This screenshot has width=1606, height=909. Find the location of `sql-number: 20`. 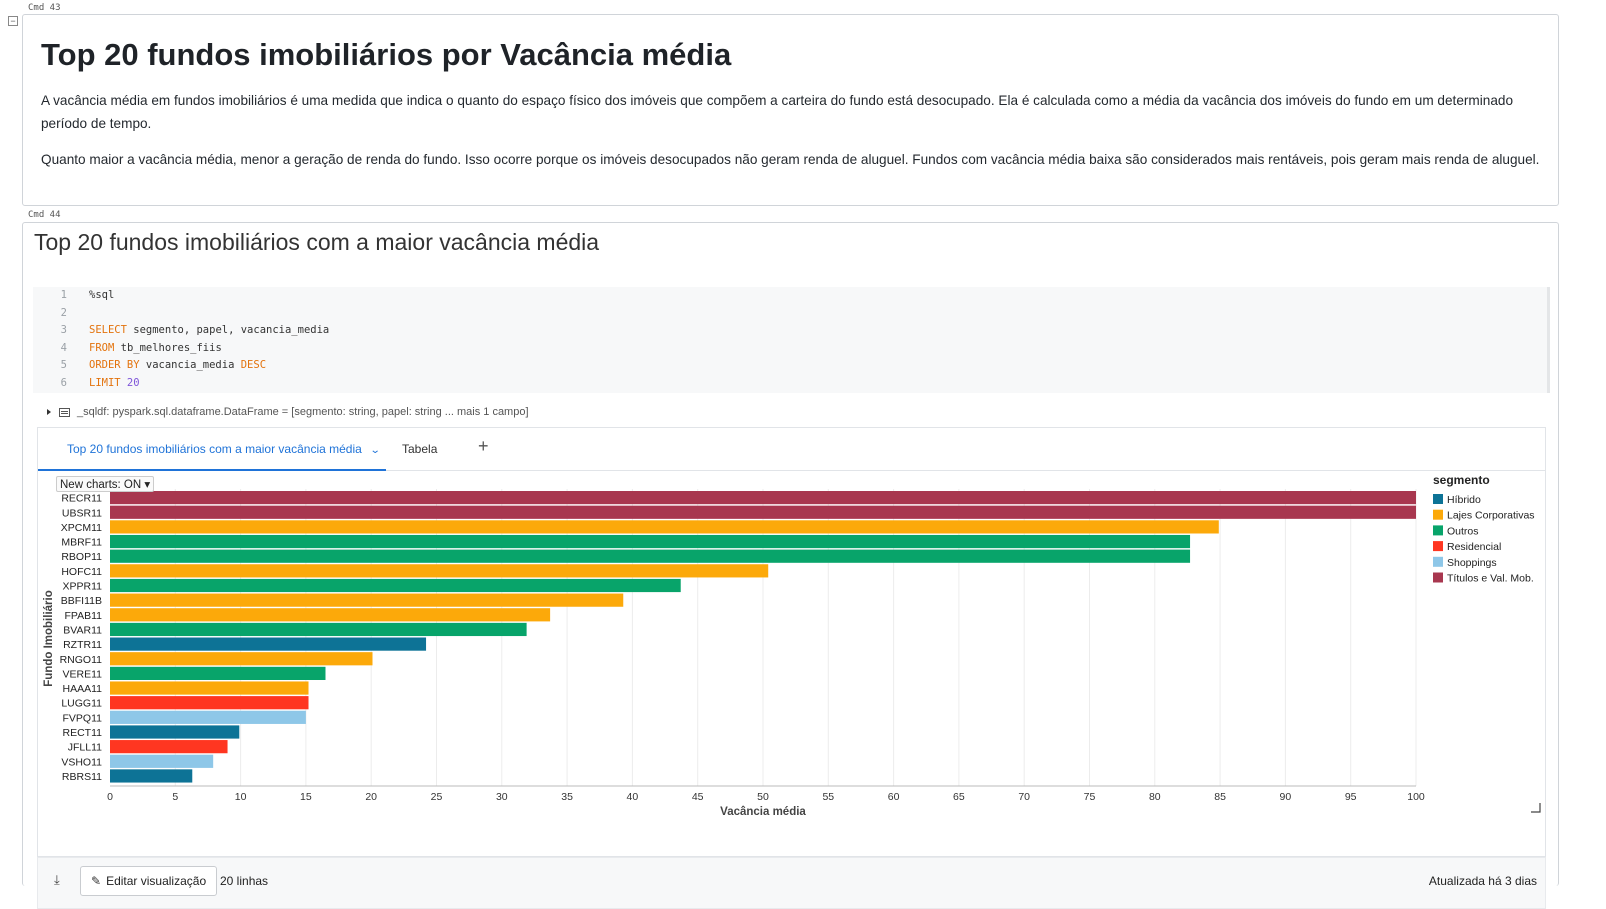

sql-number: 20 is located at coordinates (130, 383).